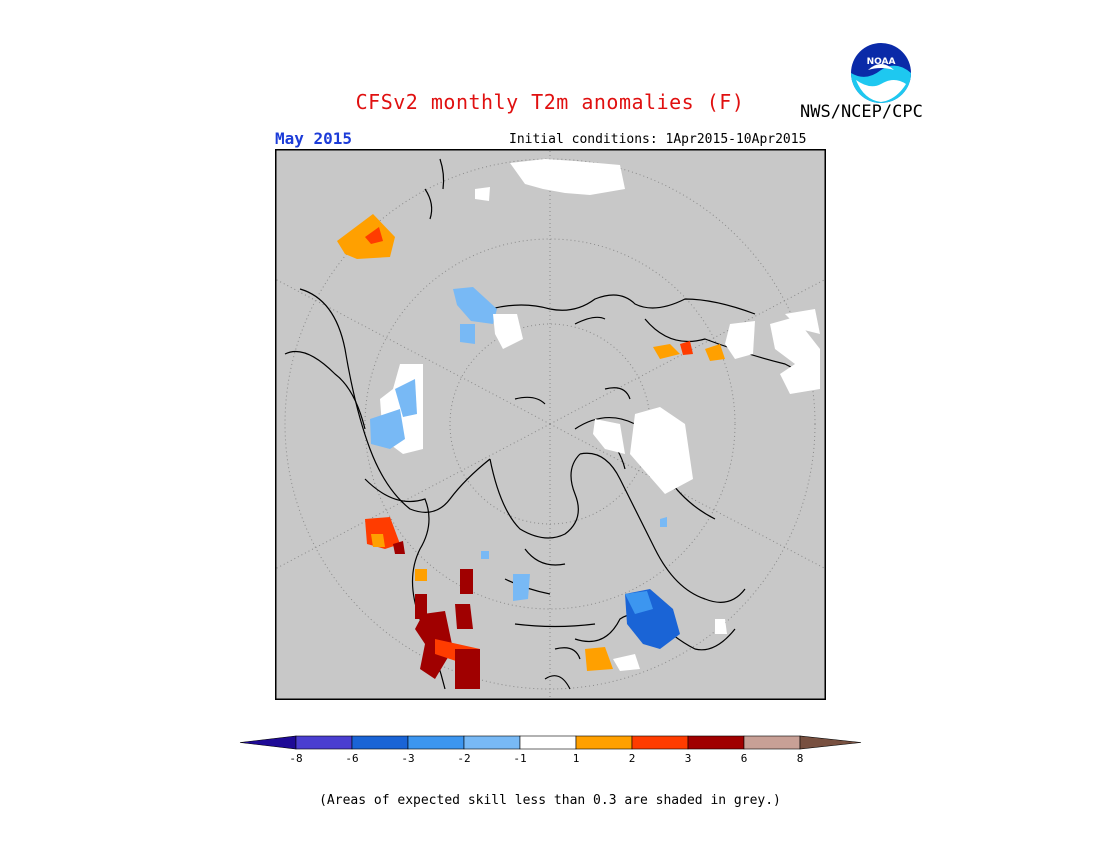 This screenshot has height=850, width=1100. I want to click on legend-bins, so click(550, 742).